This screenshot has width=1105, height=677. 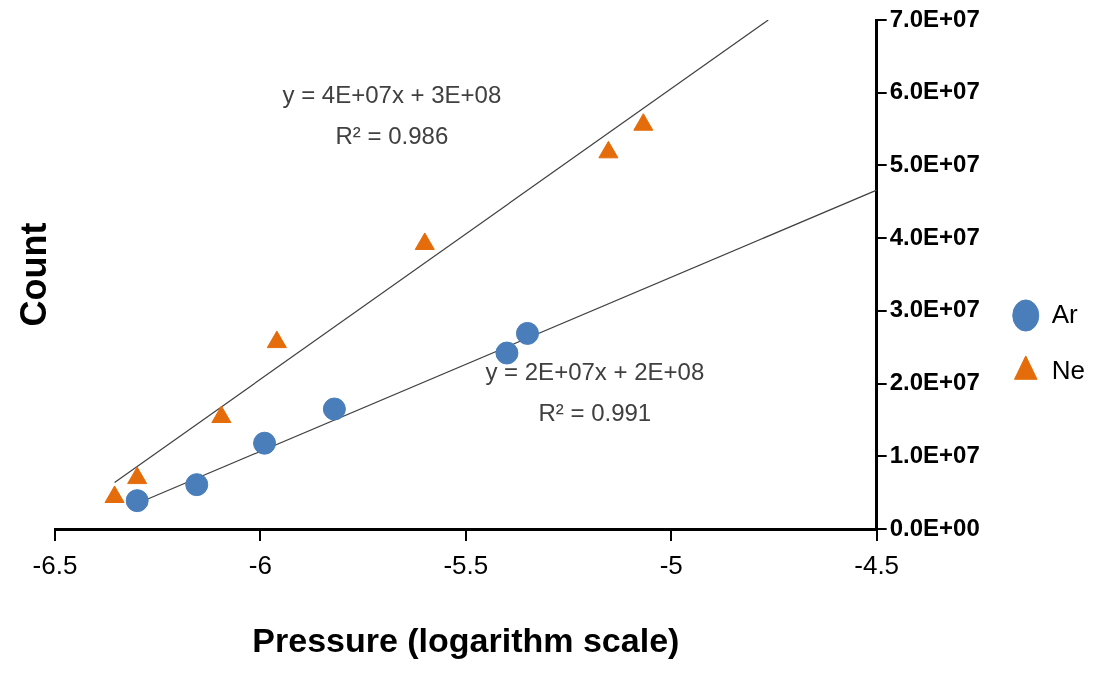 I want to click on y-tick-label: 4.0E+07, so click(x=934, y=236).